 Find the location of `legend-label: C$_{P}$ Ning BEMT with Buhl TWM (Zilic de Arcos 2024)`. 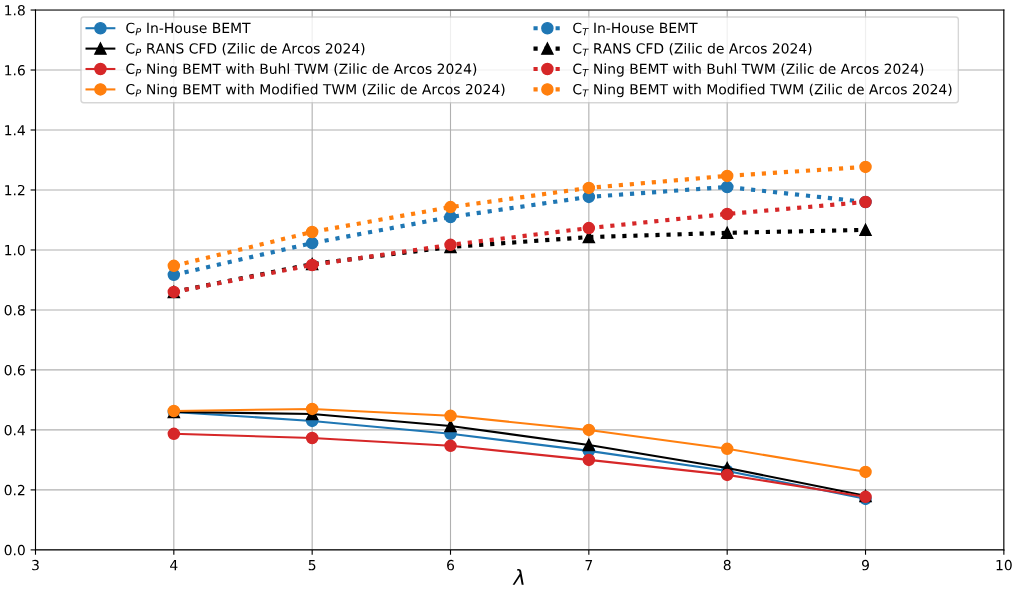

legend-label: C$_{P}$ Ning BEMT with Buhl TWM (Zilic de Arcos 2024) is located at coordinates (301, 70).